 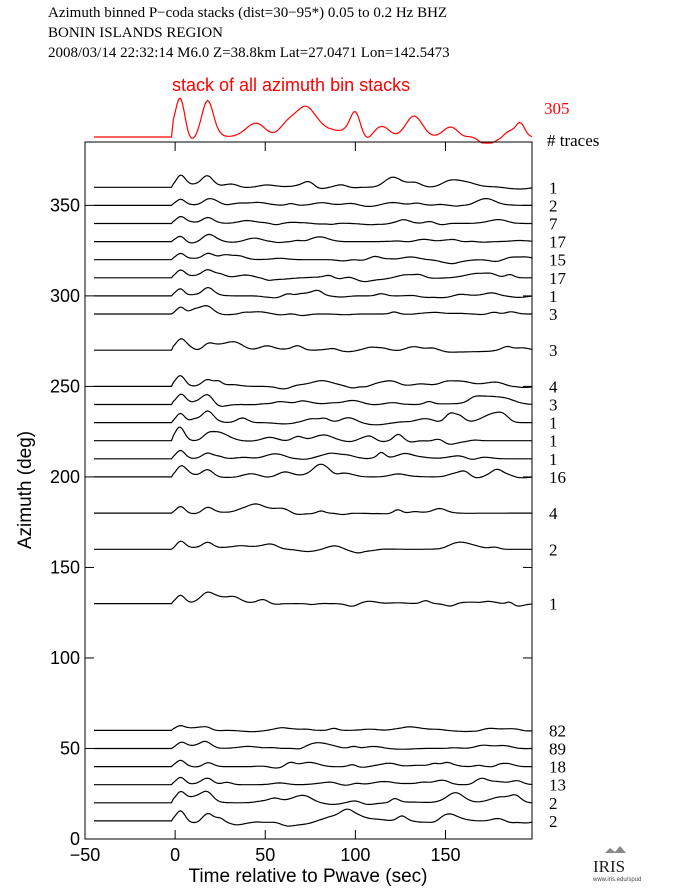 What do you see at coordinates (65, 658) in the screenshot?
I see `y-tick-label: 100` at bounding box center [65, 658].